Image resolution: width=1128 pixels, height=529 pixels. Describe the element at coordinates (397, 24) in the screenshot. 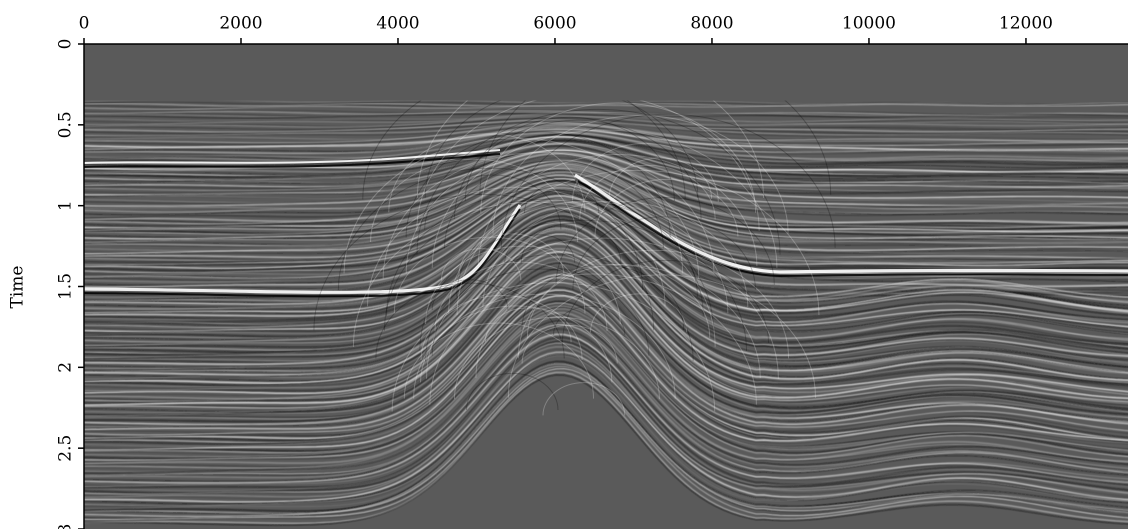

I see `x-tick-label: 4000` at that location.